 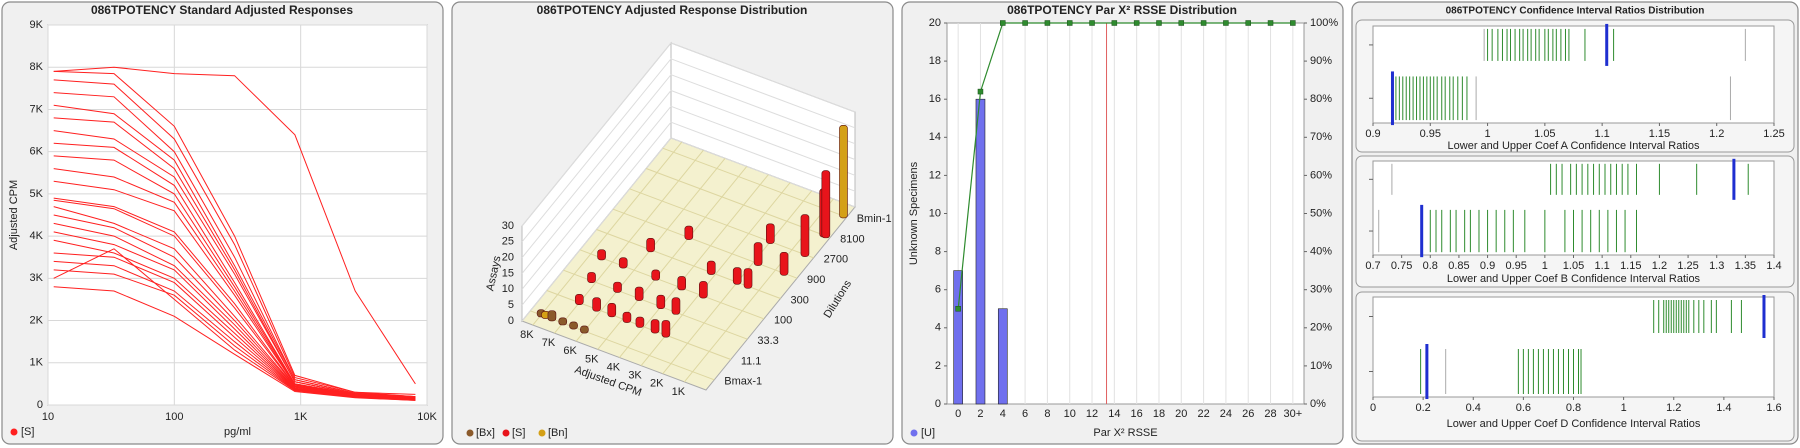 I want to click on x-tick-label: 10, so click(x=1070, y=414).